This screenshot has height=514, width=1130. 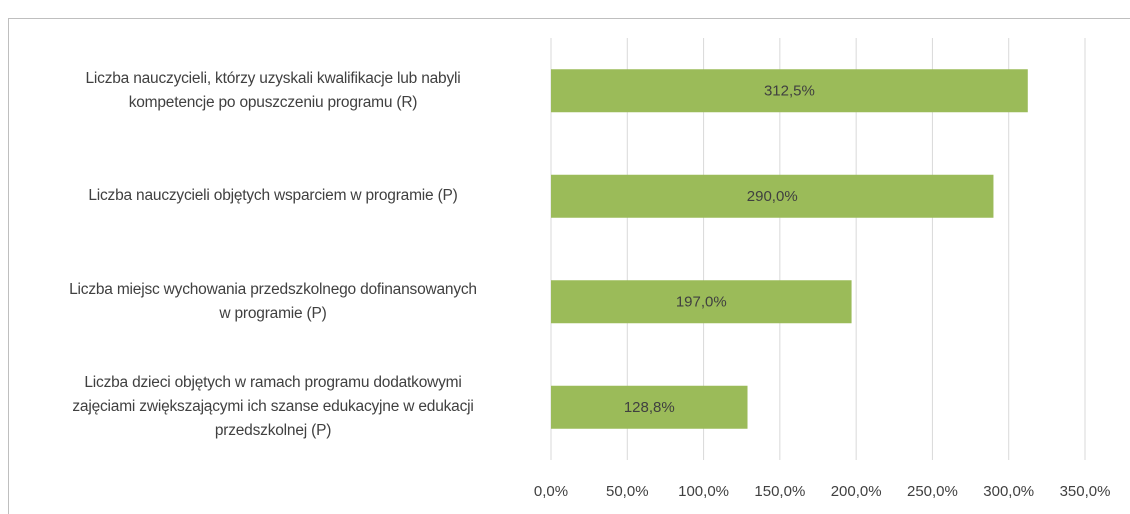 I want to click on data-label: 128,8%, so click(x=649, y=407).